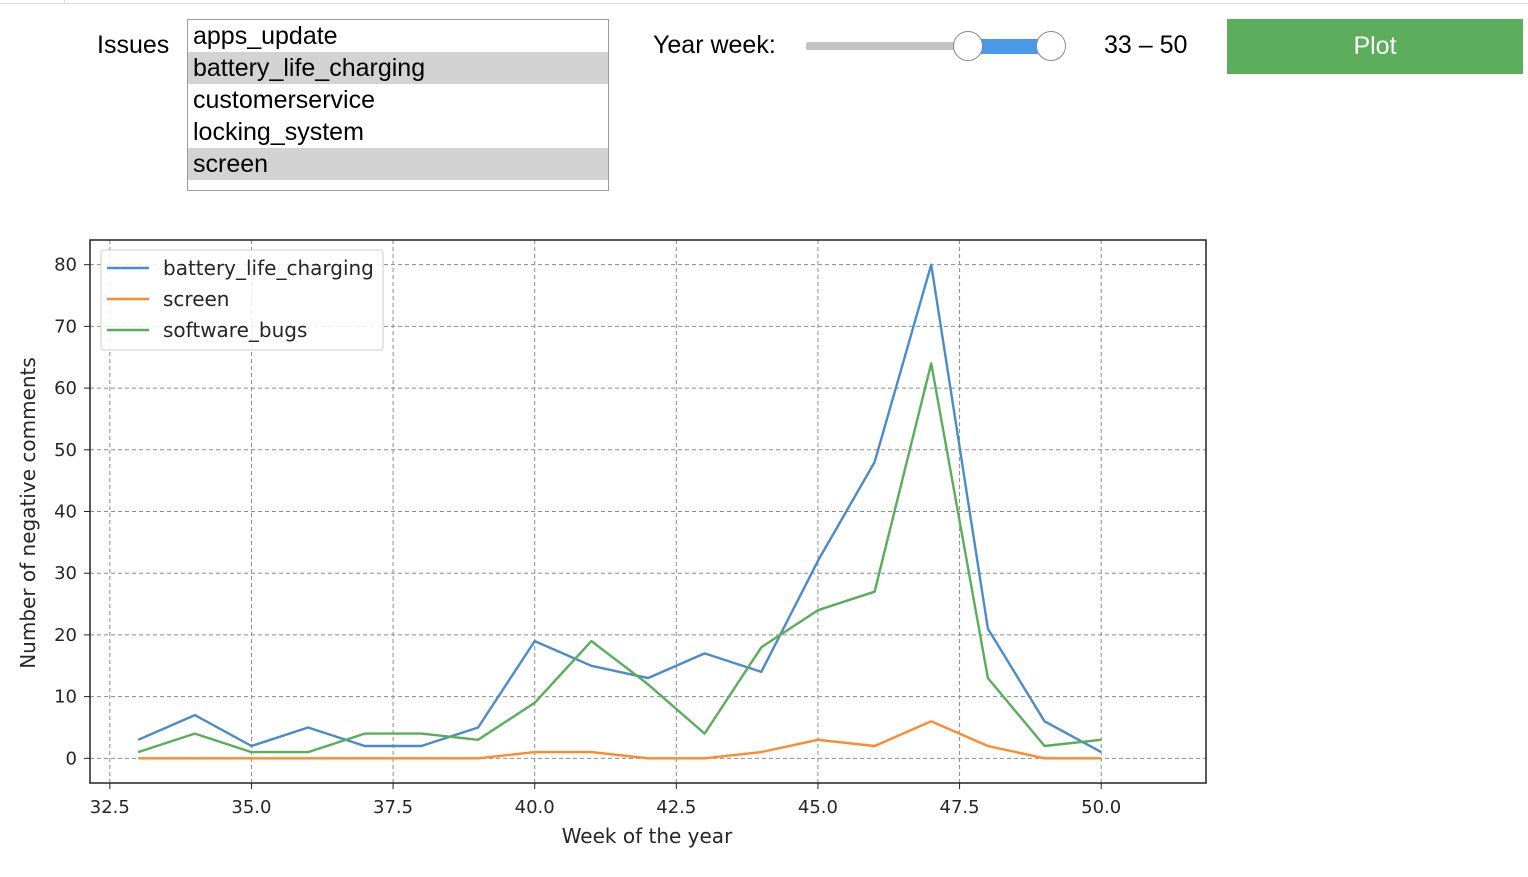 This screenshot has height=877, width=1528. I want to click on legend-label-software-bugs: software_bugs, so click(235, 330).